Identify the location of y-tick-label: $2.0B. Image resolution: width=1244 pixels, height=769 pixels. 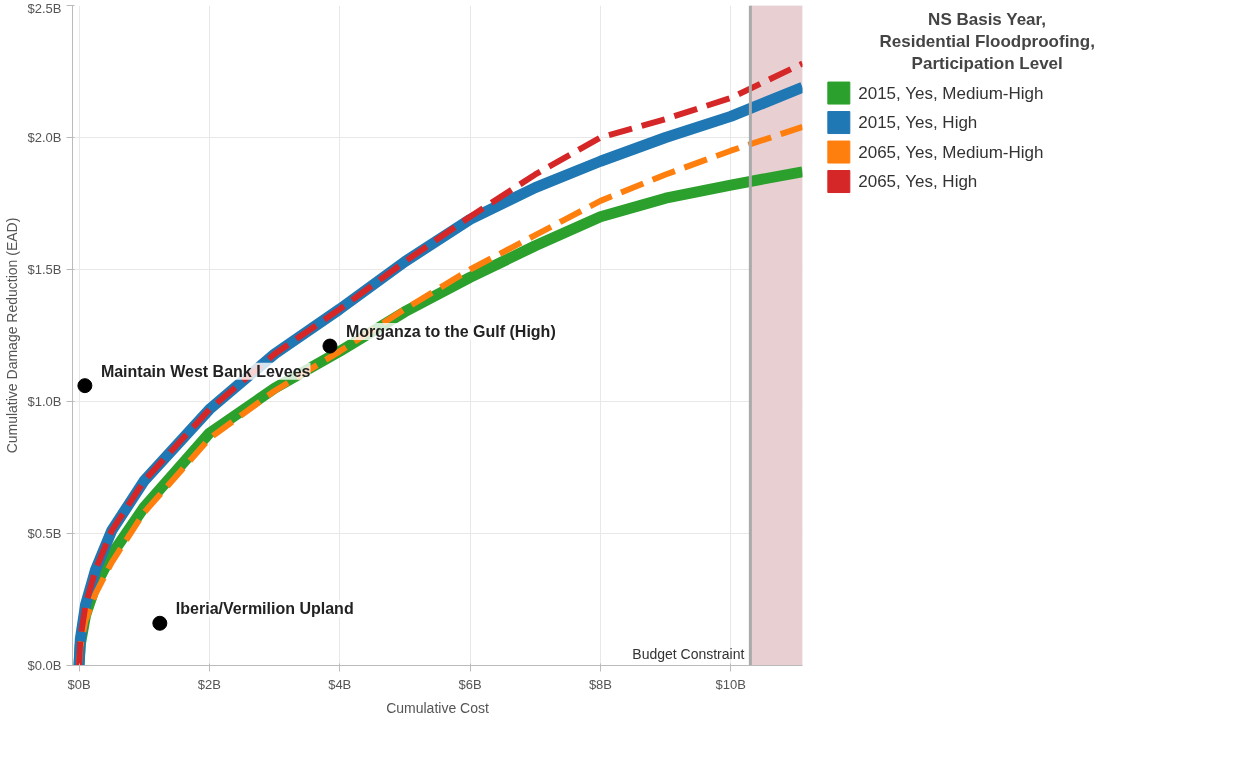
(44, 137).